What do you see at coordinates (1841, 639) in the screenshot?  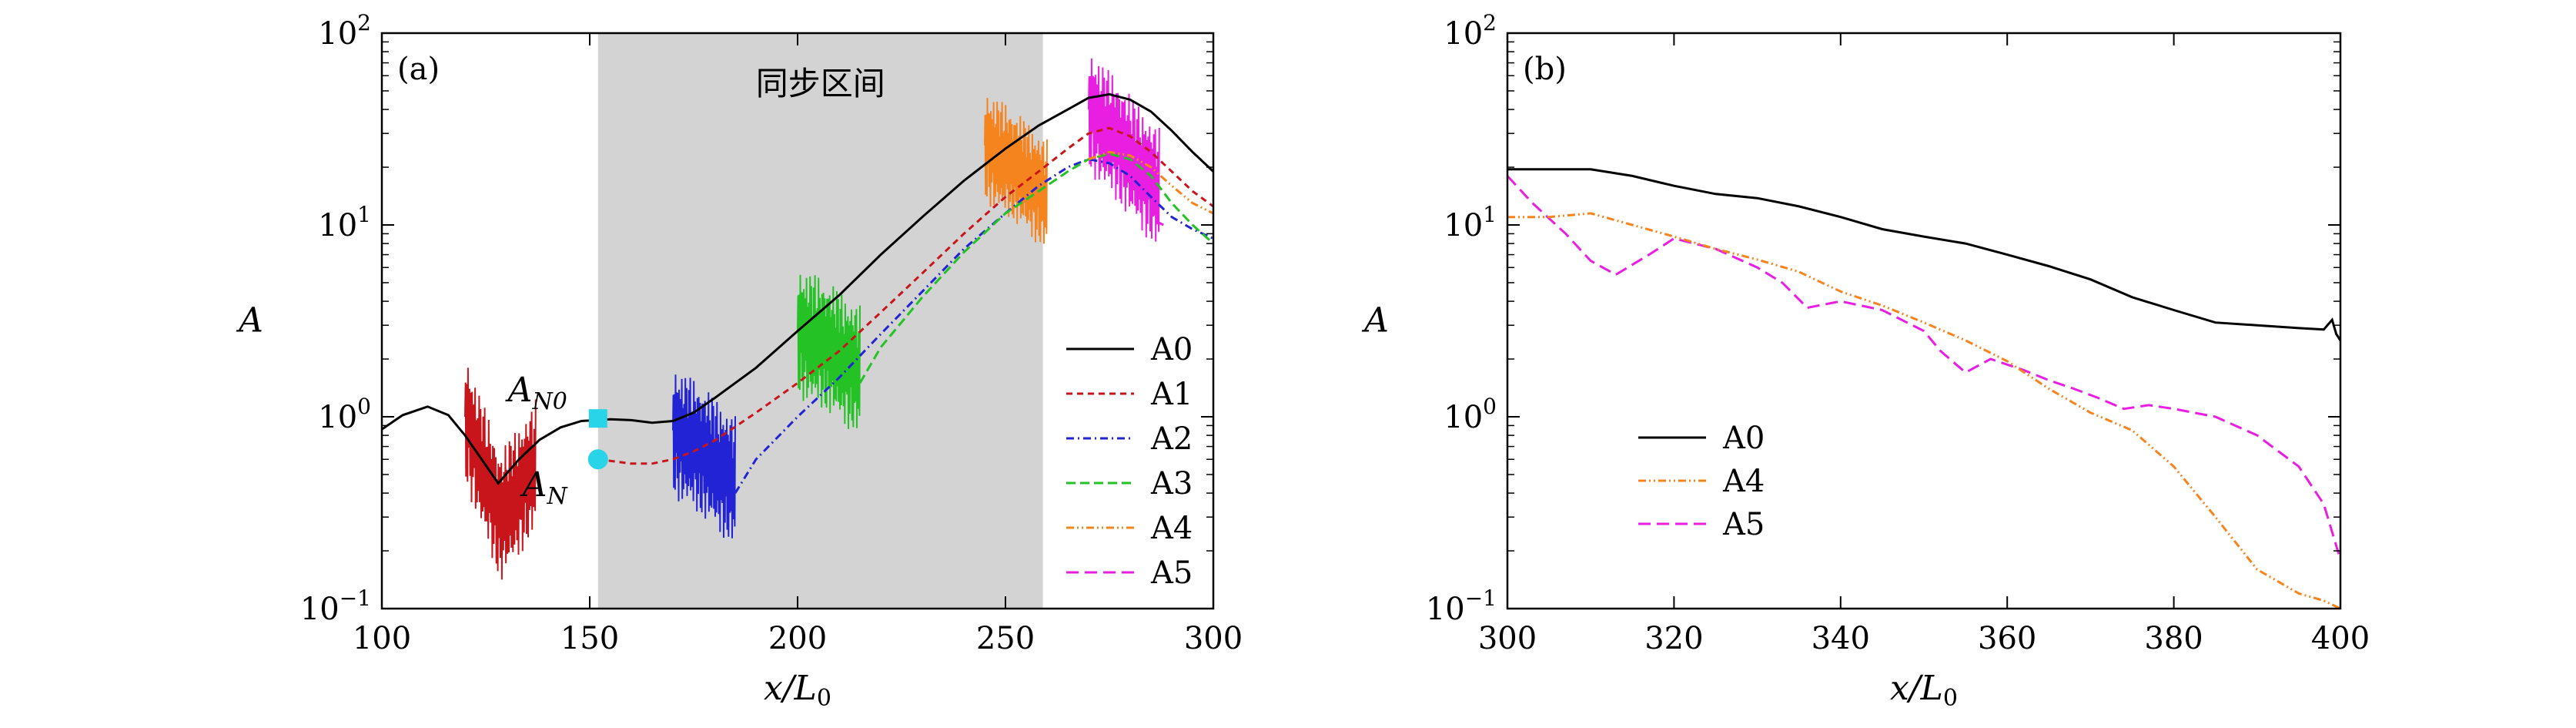 I see `x-tick-label: 340` at bounding box center [1841, 639].